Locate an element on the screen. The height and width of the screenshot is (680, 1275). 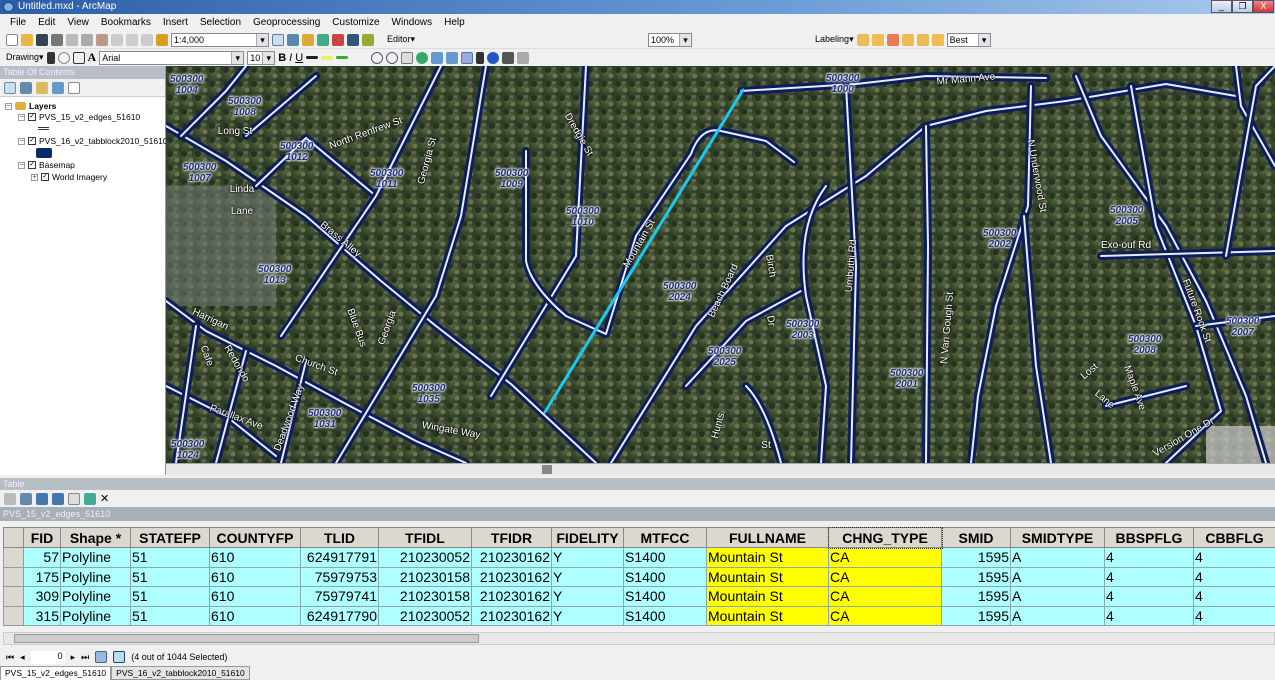
pan-icon is located at coordinates (407, 57).